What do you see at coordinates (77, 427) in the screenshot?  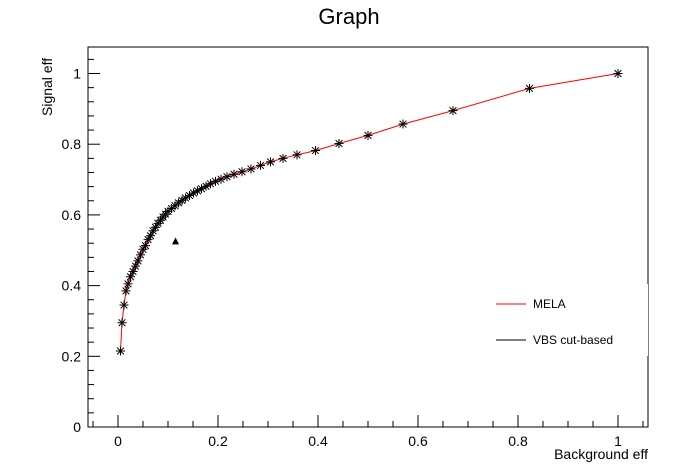 I see `y-tick-label: 0` at bounding box center [77, 427].